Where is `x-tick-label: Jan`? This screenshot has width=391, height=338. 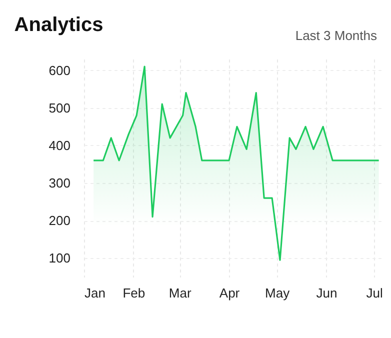 x-tick-label: Jan is located at coordinates (95, 293).